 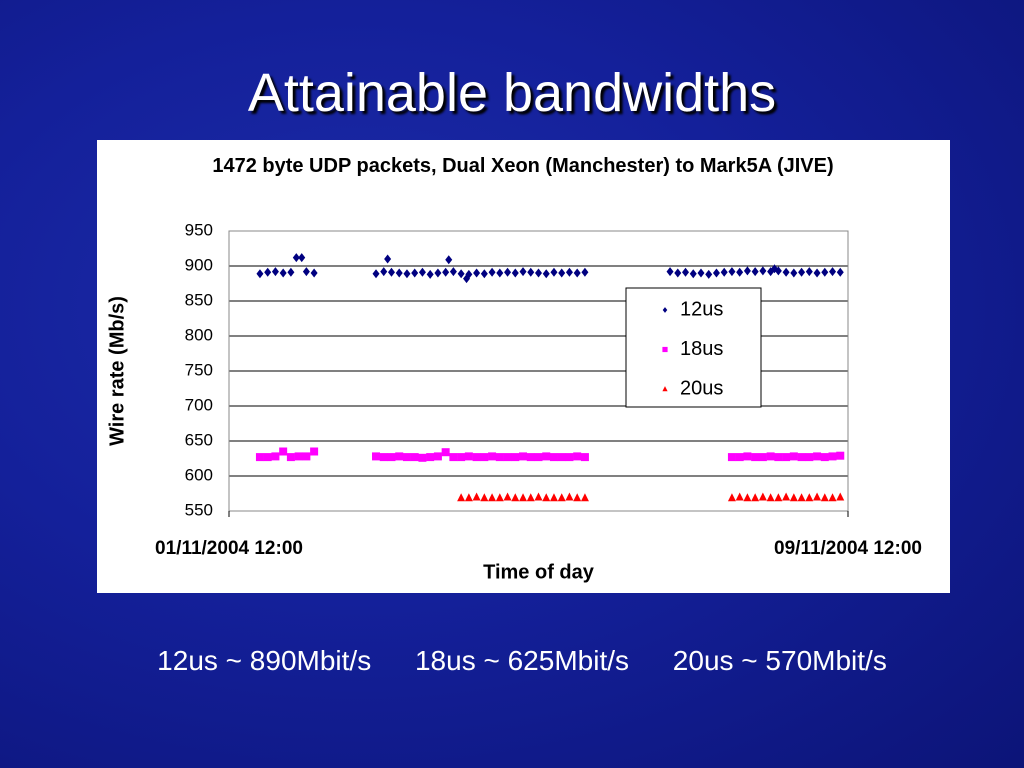 What do you see at coordinates (199, 404) in the screenshot?
I see `y-tick-label: 700` at bounding box center [199, 404].